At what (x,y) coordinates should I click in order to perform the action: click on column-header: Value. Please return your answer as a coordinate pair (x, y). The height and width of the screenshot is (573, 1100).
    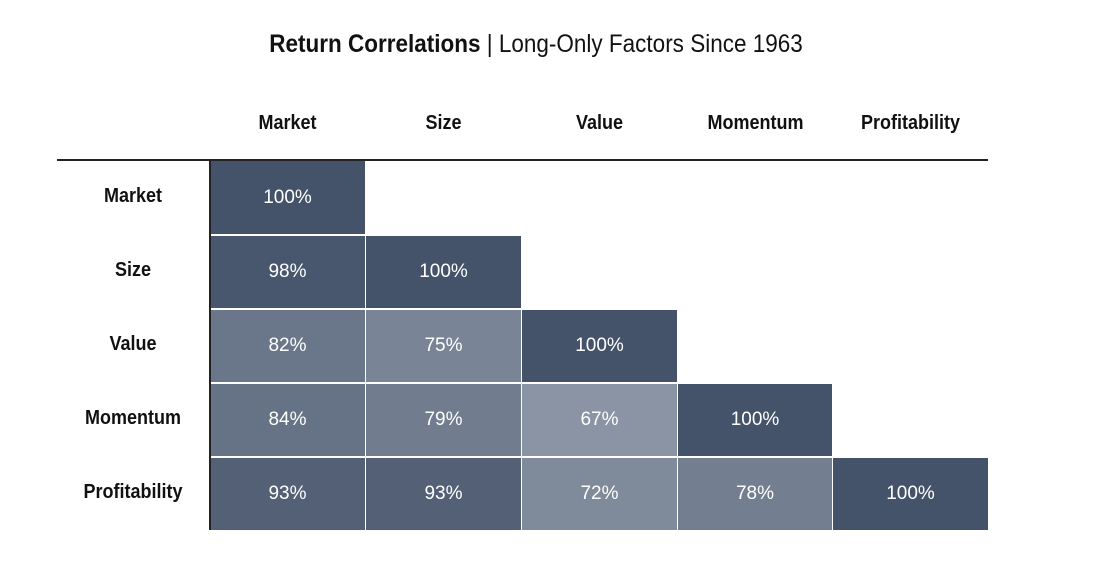
    Looking at the image, I should click on (599, 123).